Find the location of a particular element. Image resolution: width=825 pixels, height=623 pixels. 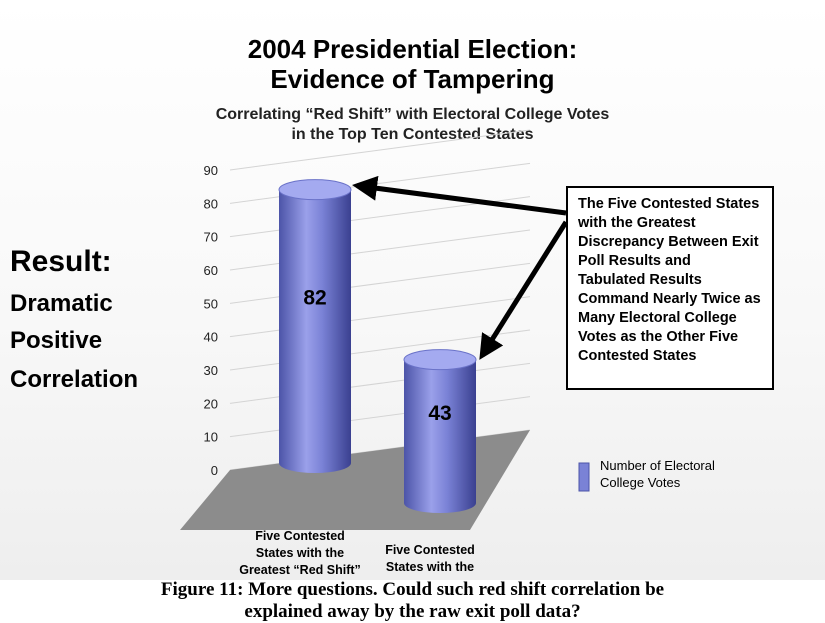

legend-swatch is located at coordinates (584, 477).